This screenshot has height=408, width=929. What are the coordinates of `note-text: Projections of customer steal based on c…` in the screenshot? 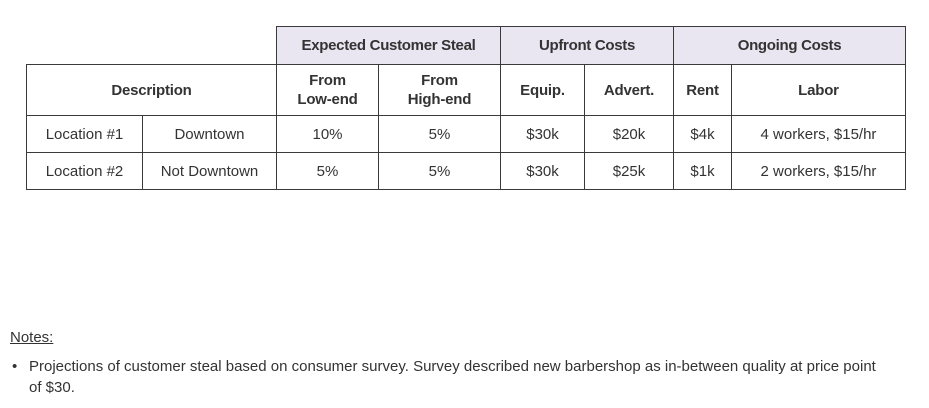 It's located at (452, 377).